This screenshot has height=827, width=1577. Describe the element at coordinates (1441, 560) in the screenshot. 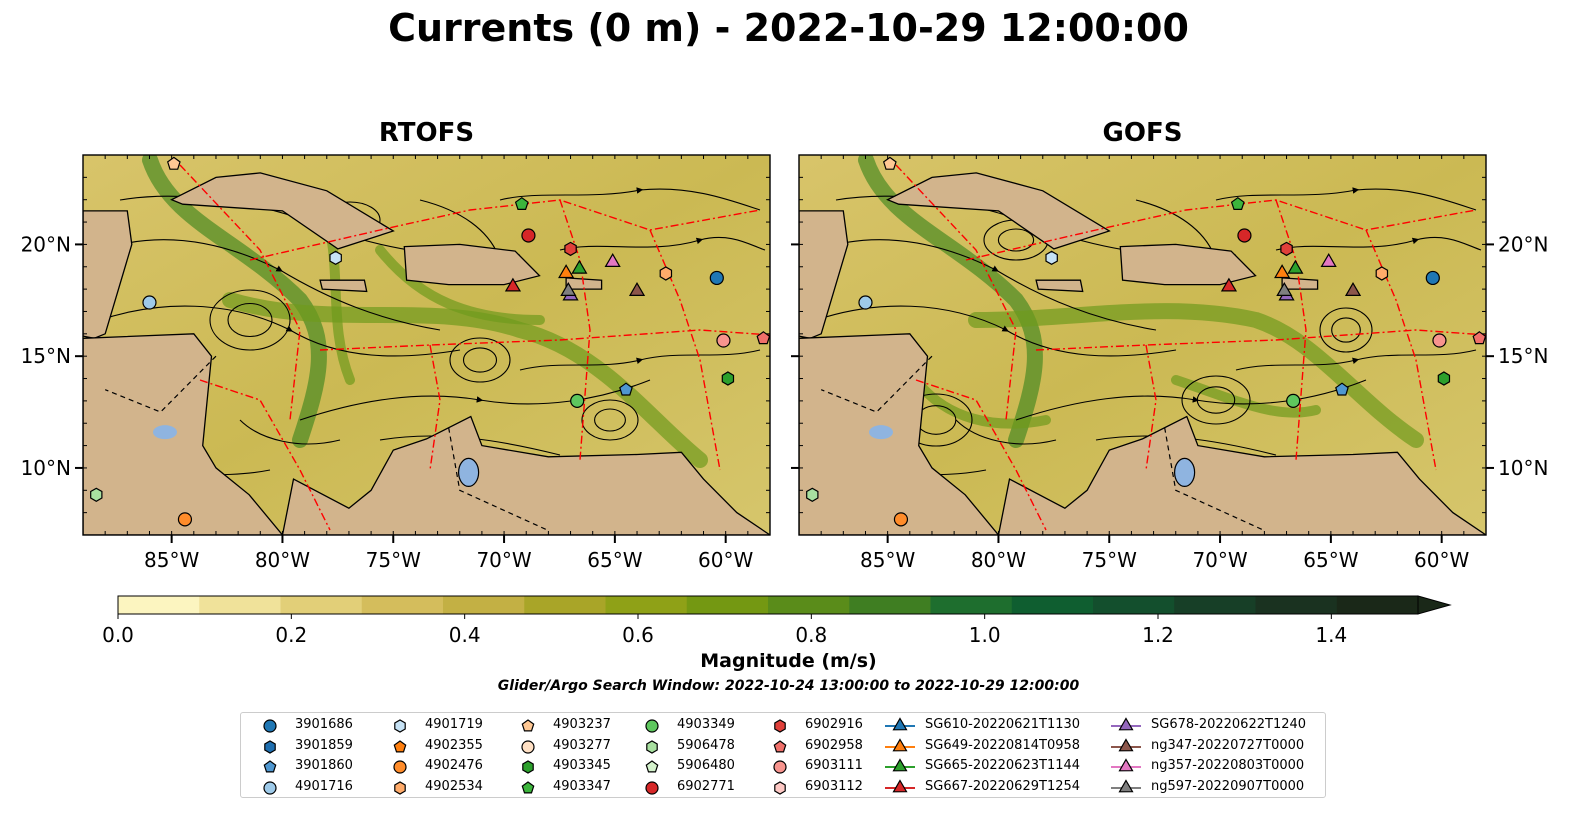

I see `x-tick-label: 60°W` at that location.